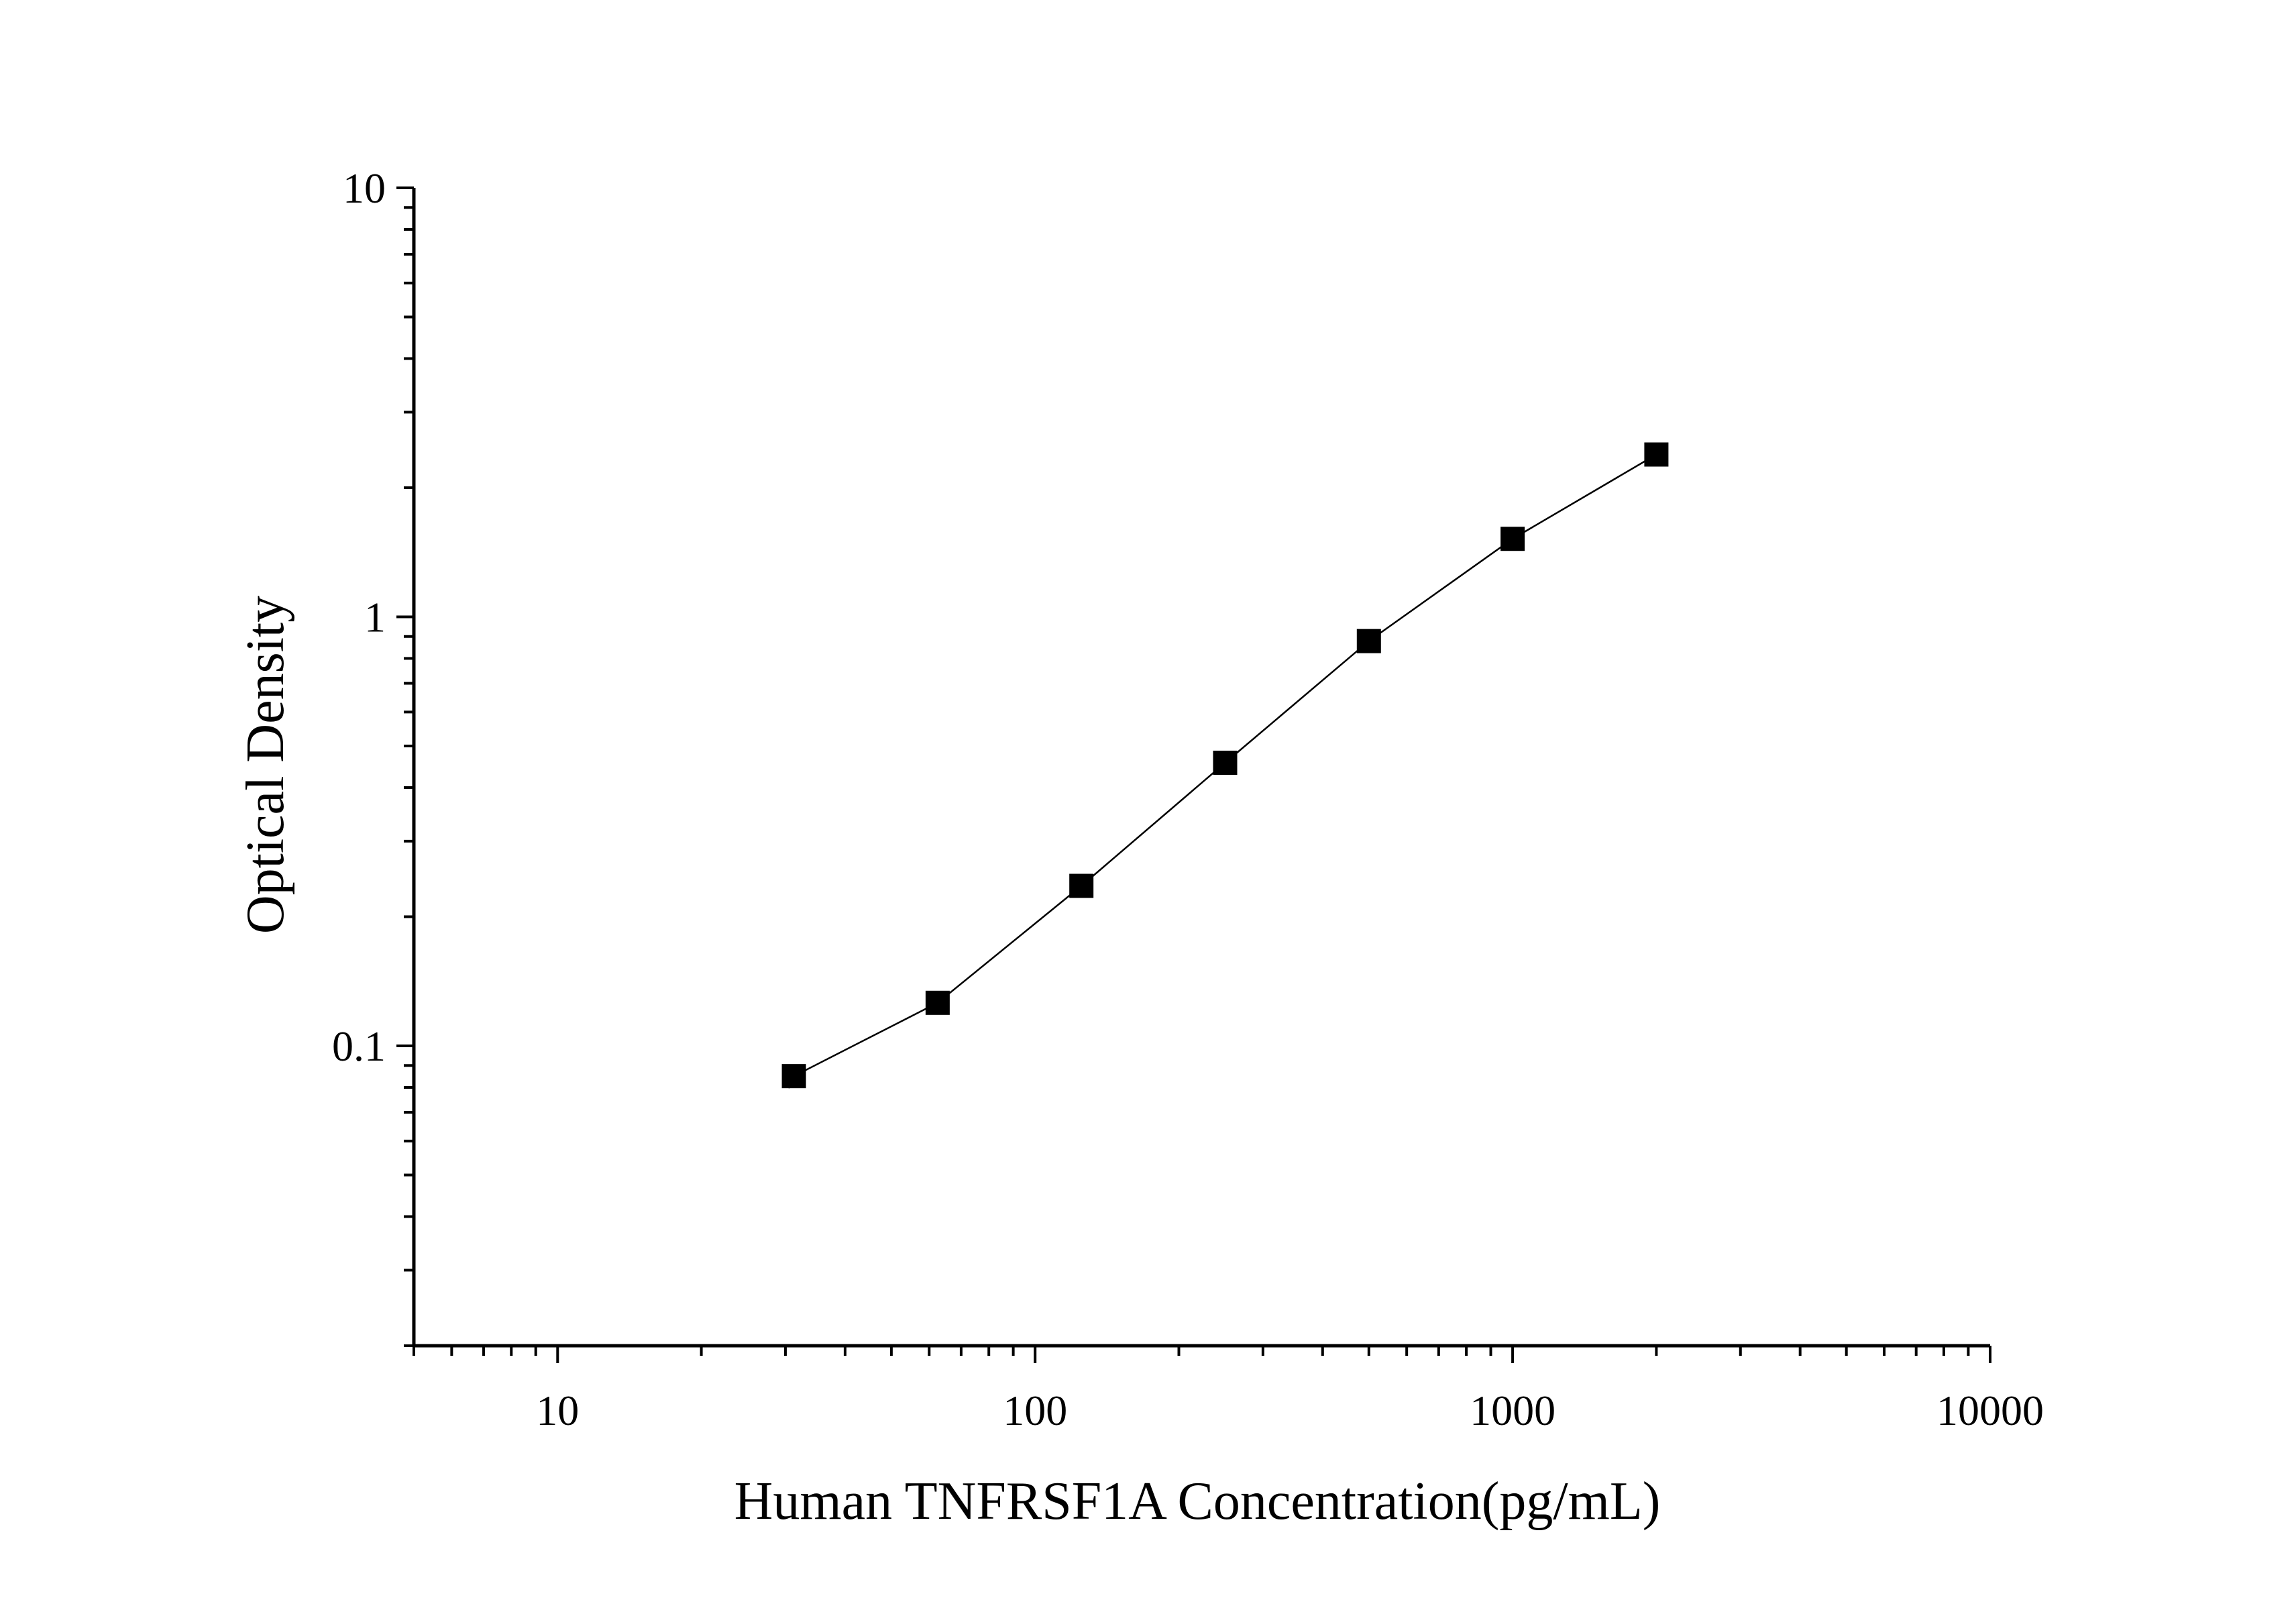 This screenshot has height=1604, width=2296. Describe the element at coordinates (359, 1046) in the screenshot. I see `y-tick-label: 0.1` at that location.